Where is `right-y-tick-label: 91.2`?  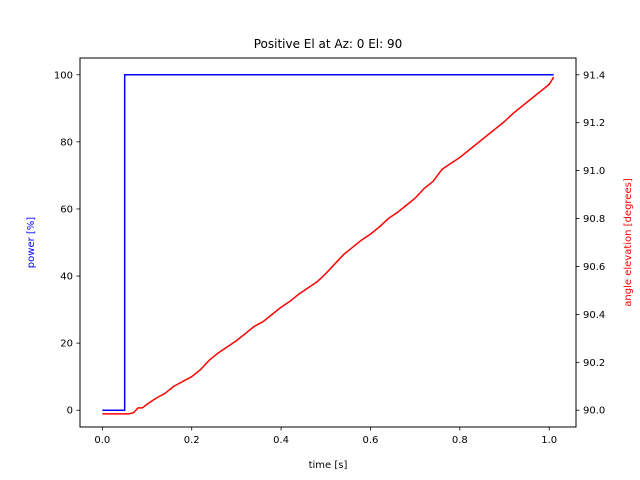 right-y-tick-label: 91.2 is located at coordinates (594, 123).